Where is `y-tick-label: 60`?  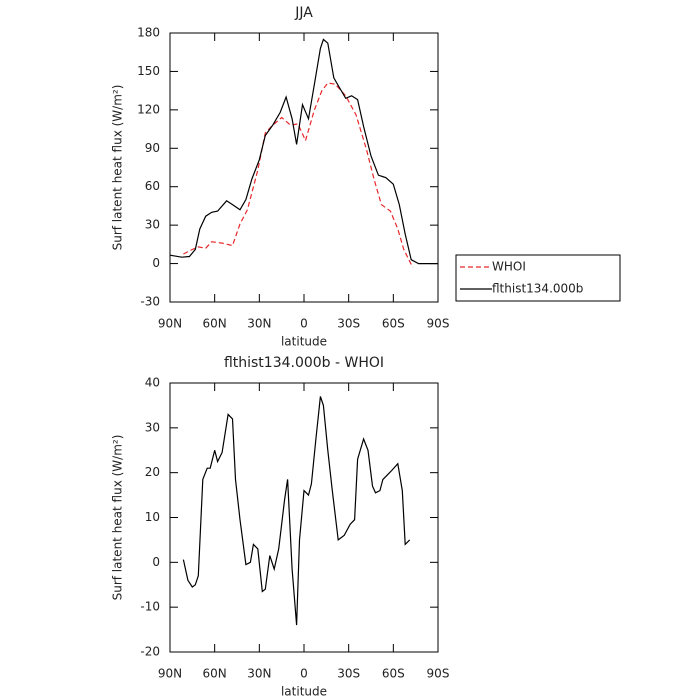
y-tick-label: 60 is located at coordinates (152, 186).